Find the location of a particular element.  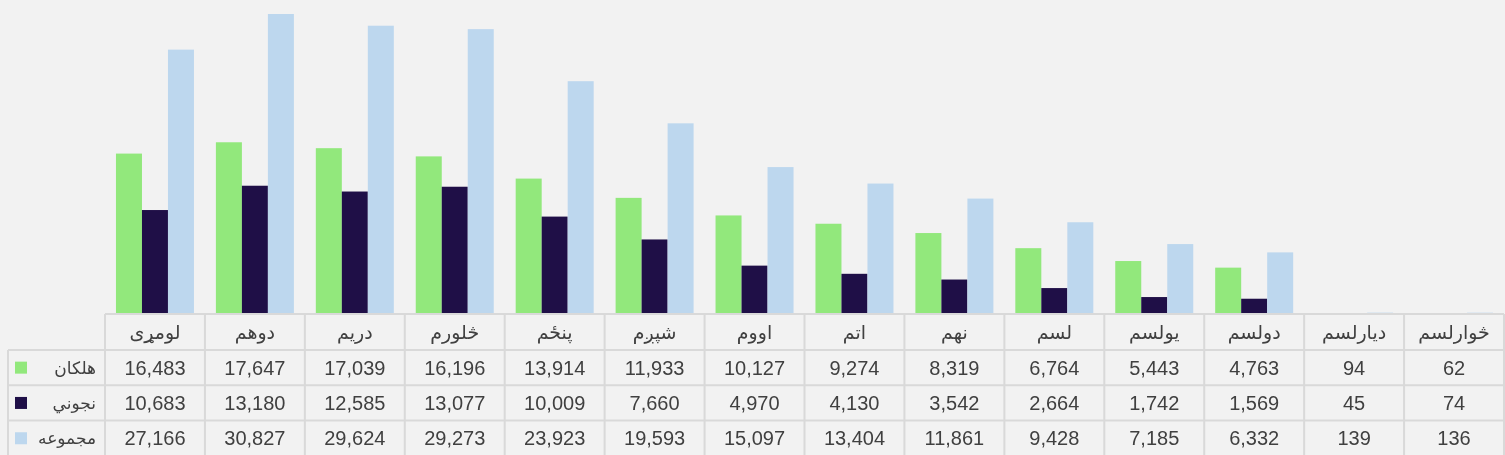

legend-label: مجموعه is located at coordinates (67, 439).